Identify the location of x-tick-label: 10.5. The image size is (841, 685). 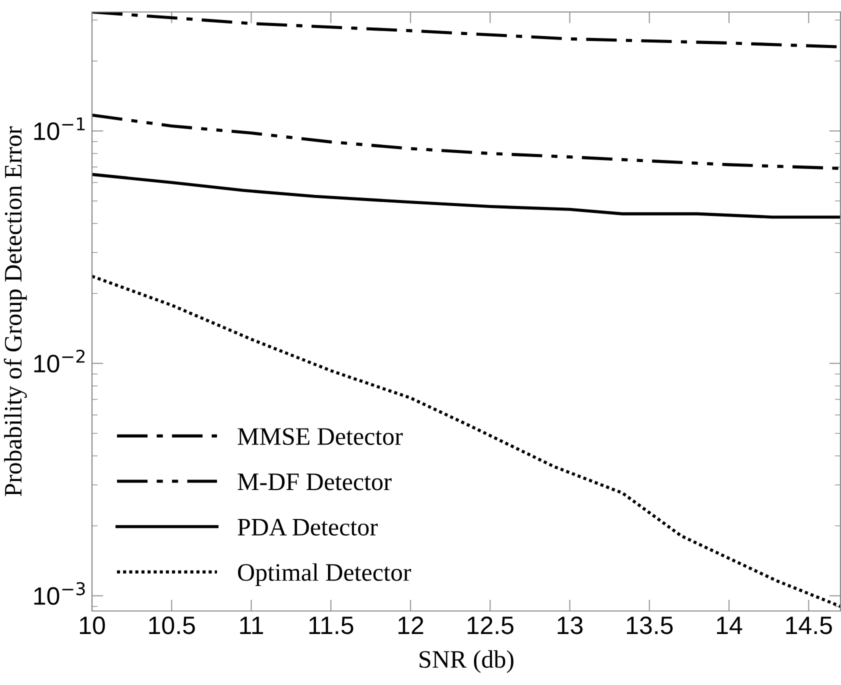
(172, 625).